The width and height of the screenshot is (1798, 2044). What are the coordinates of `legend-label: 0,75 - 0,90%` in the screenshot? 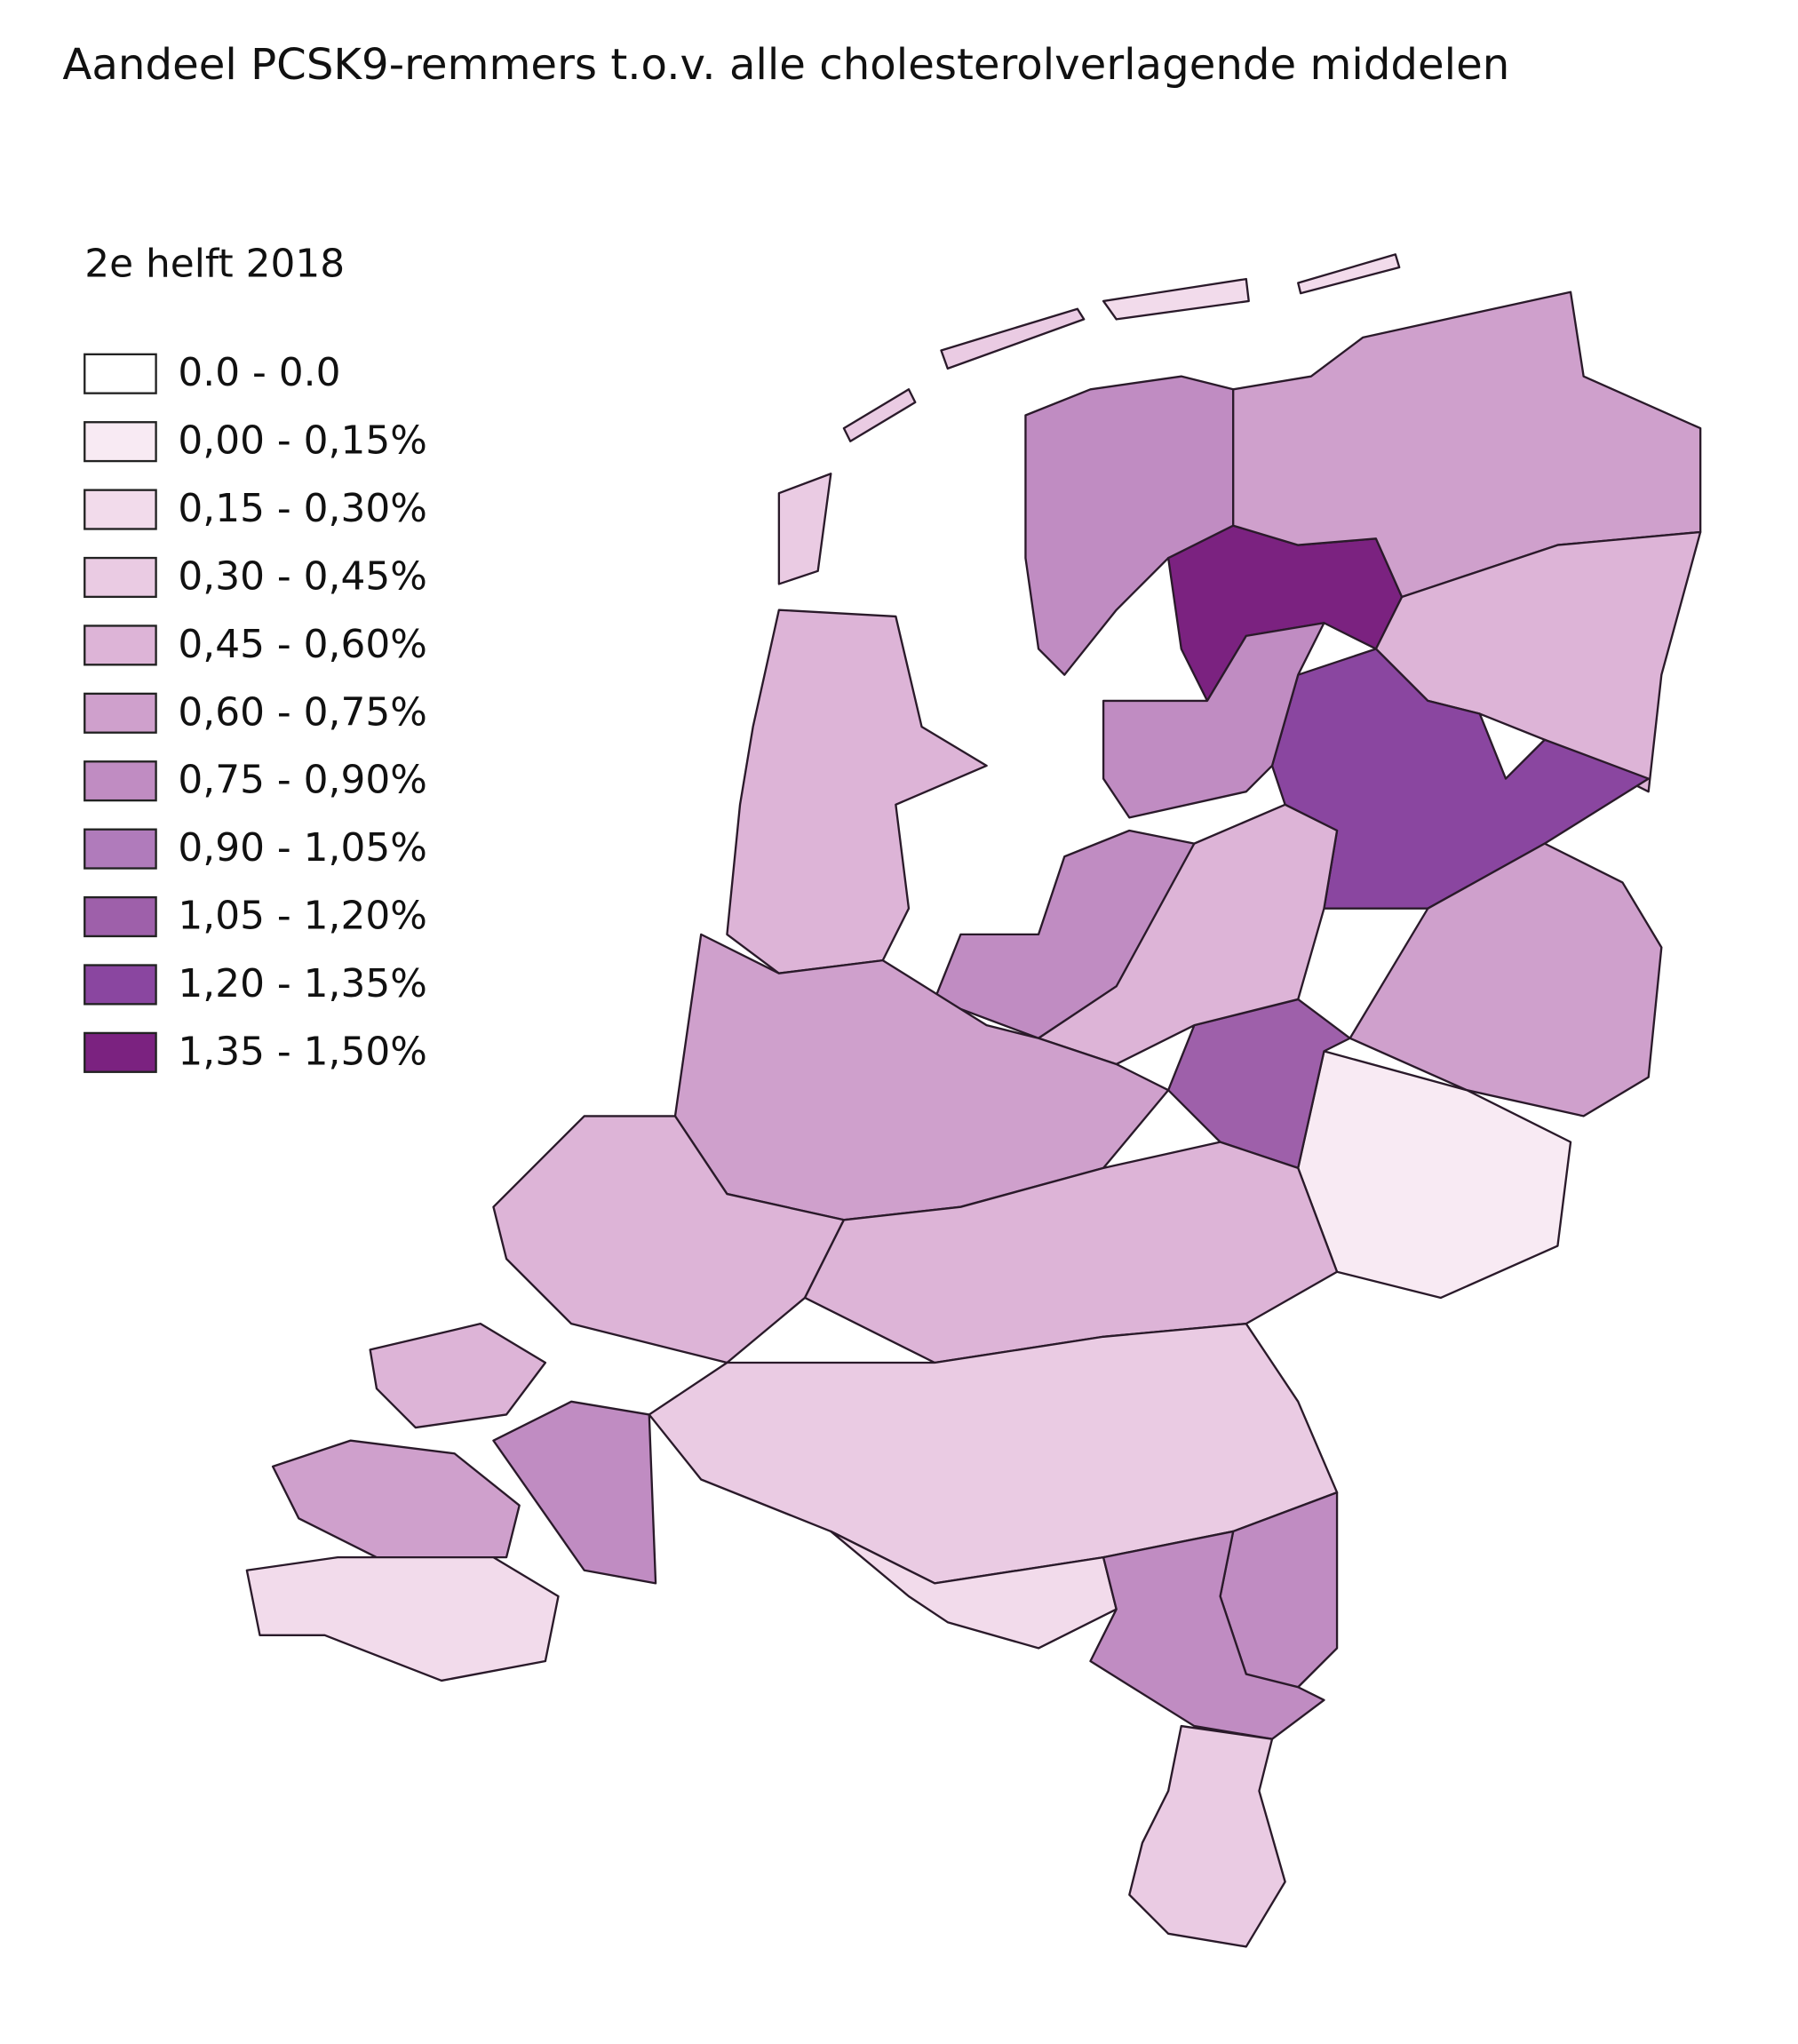 It's located at (302, 780).